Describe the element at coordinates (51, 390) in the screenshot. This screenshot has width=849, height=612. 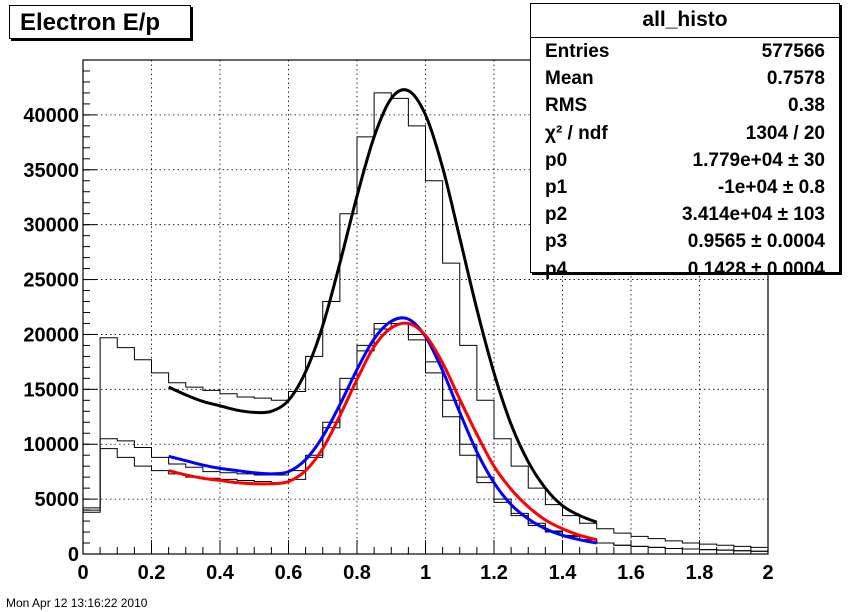
I see `y-tick-label: 15000` at that location.